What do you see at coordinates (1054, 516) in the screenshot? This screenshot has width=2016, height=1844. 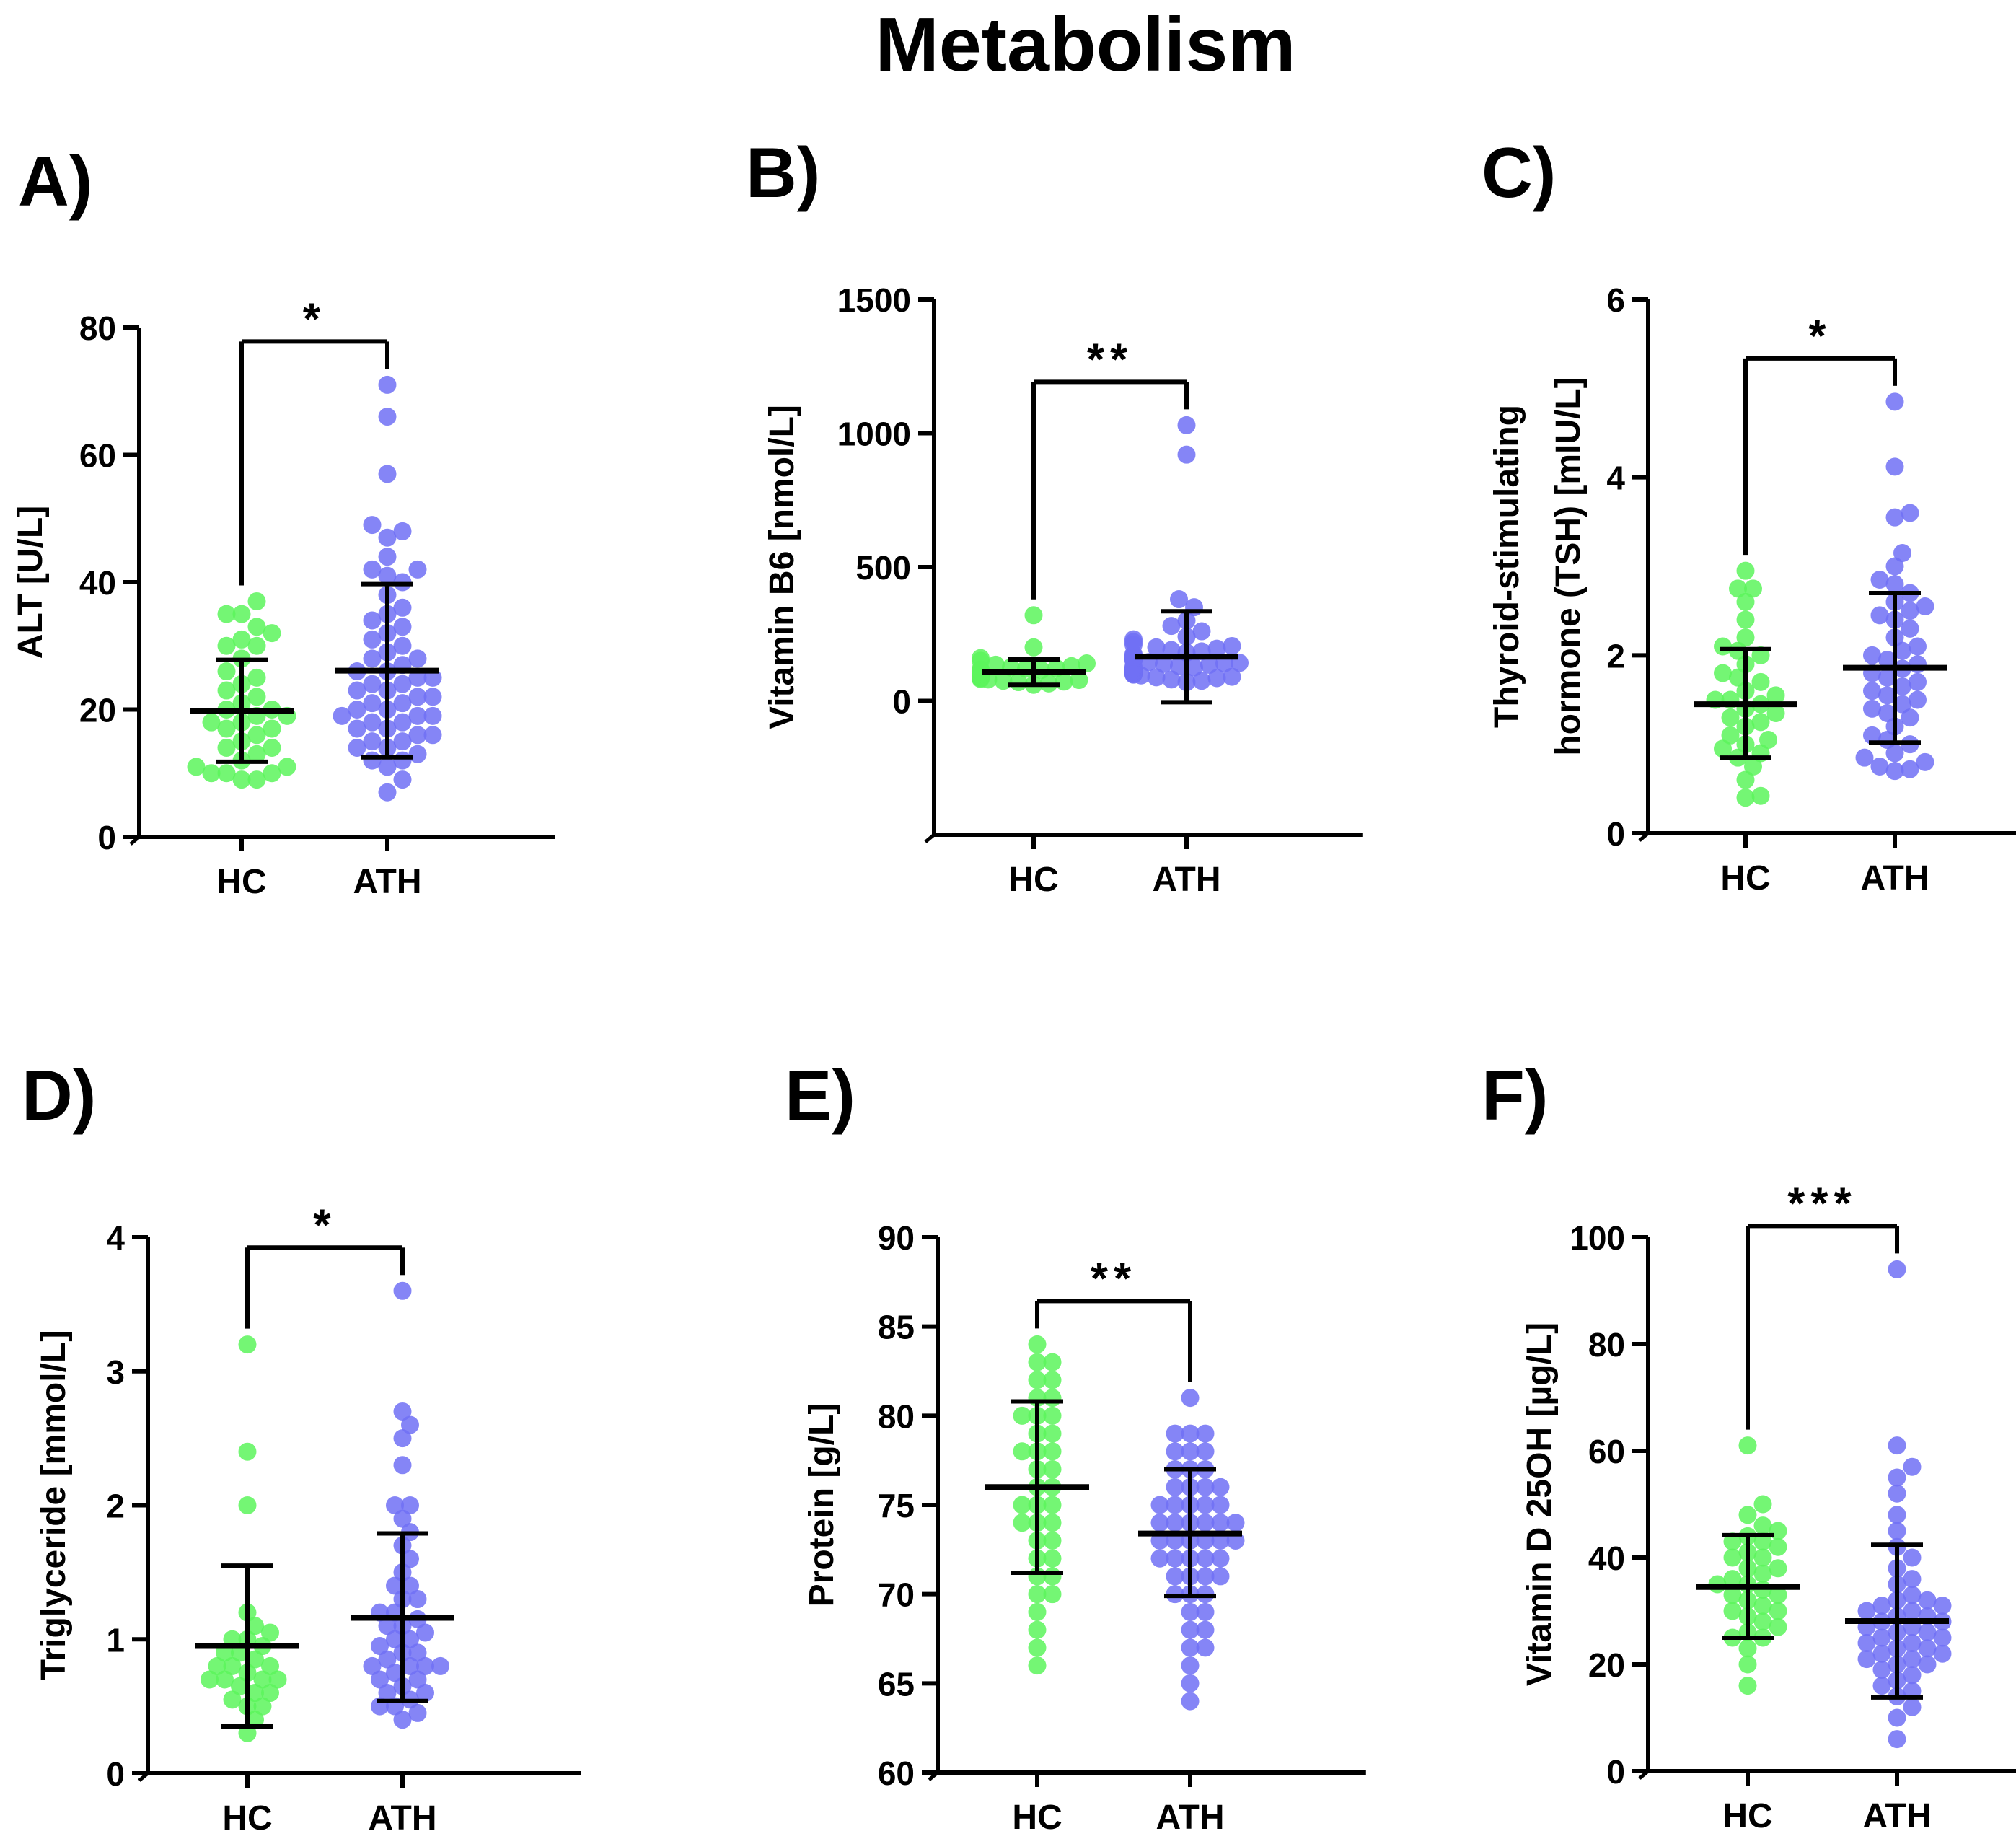 I see `panel-b: B) 0 500 1000 1500 HC ATH Vitamin B6 [nmol/L] **` at bounding box center [1054, 516].